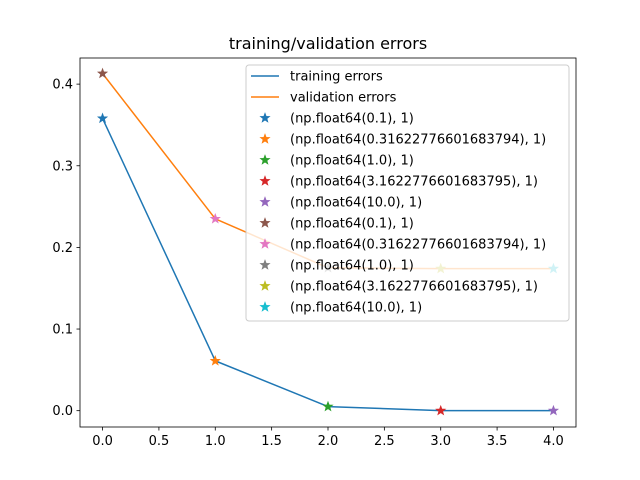 This screenshot has height=480, width=640. I want to click on x-tick-label: 0.0, so click(102, 441).